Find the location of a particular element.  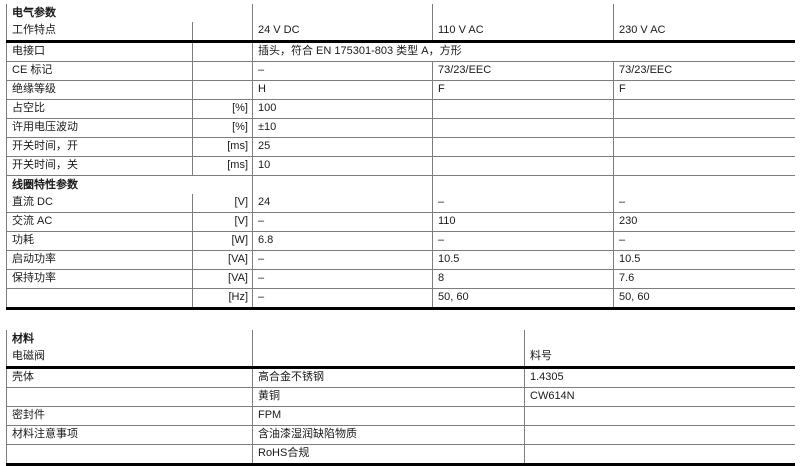

electrical-header-col-1: 24 V DC is located at coordinates (342, 32).